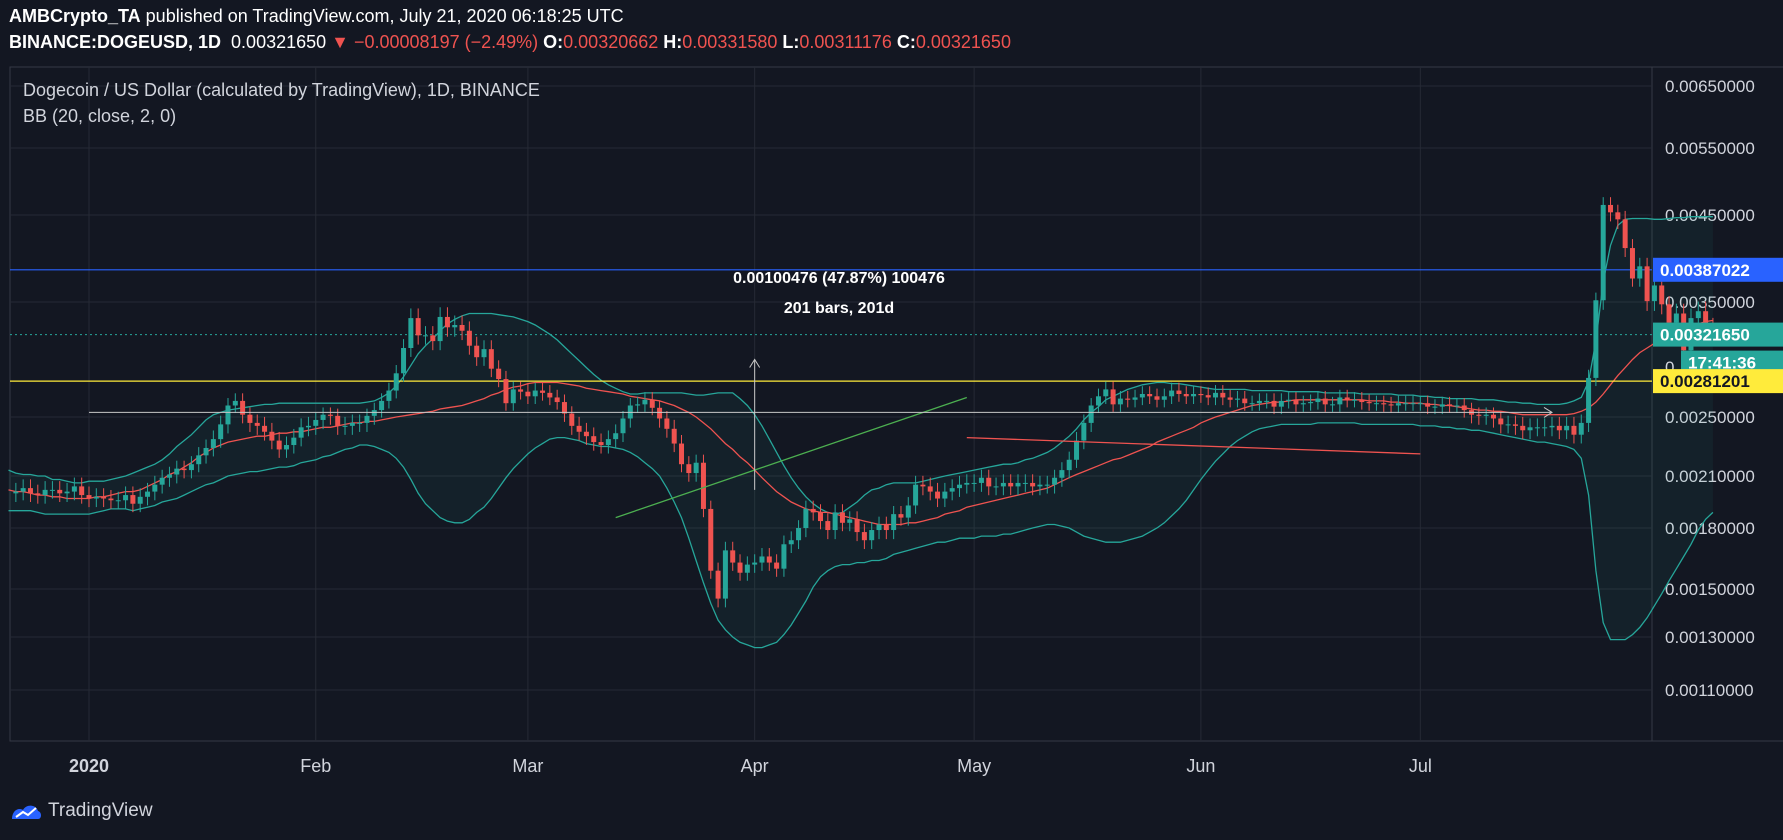  Describe the element at coordinates (81, 811) in the screenshot. I see `tradingview-footer: TradingView` at that location.